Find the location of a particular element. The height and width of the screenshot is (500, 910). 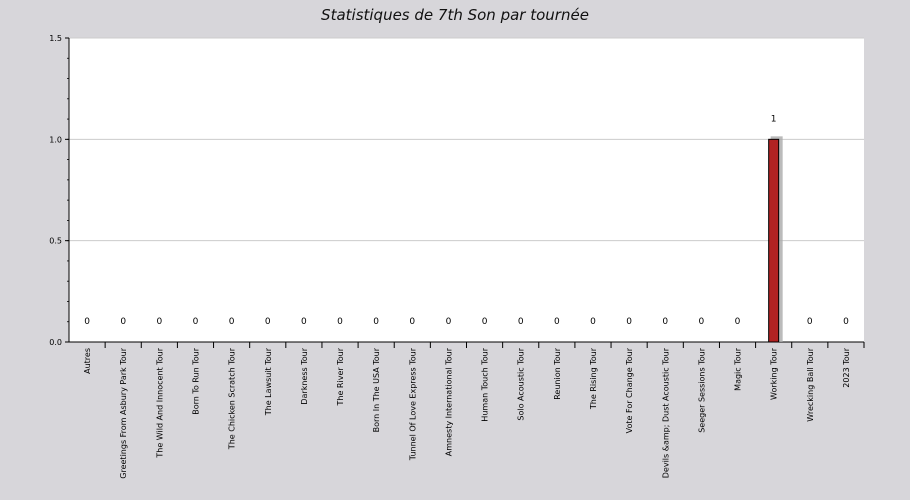

x-tick-label: 2023 Tour is located at coordinates (846, 367).